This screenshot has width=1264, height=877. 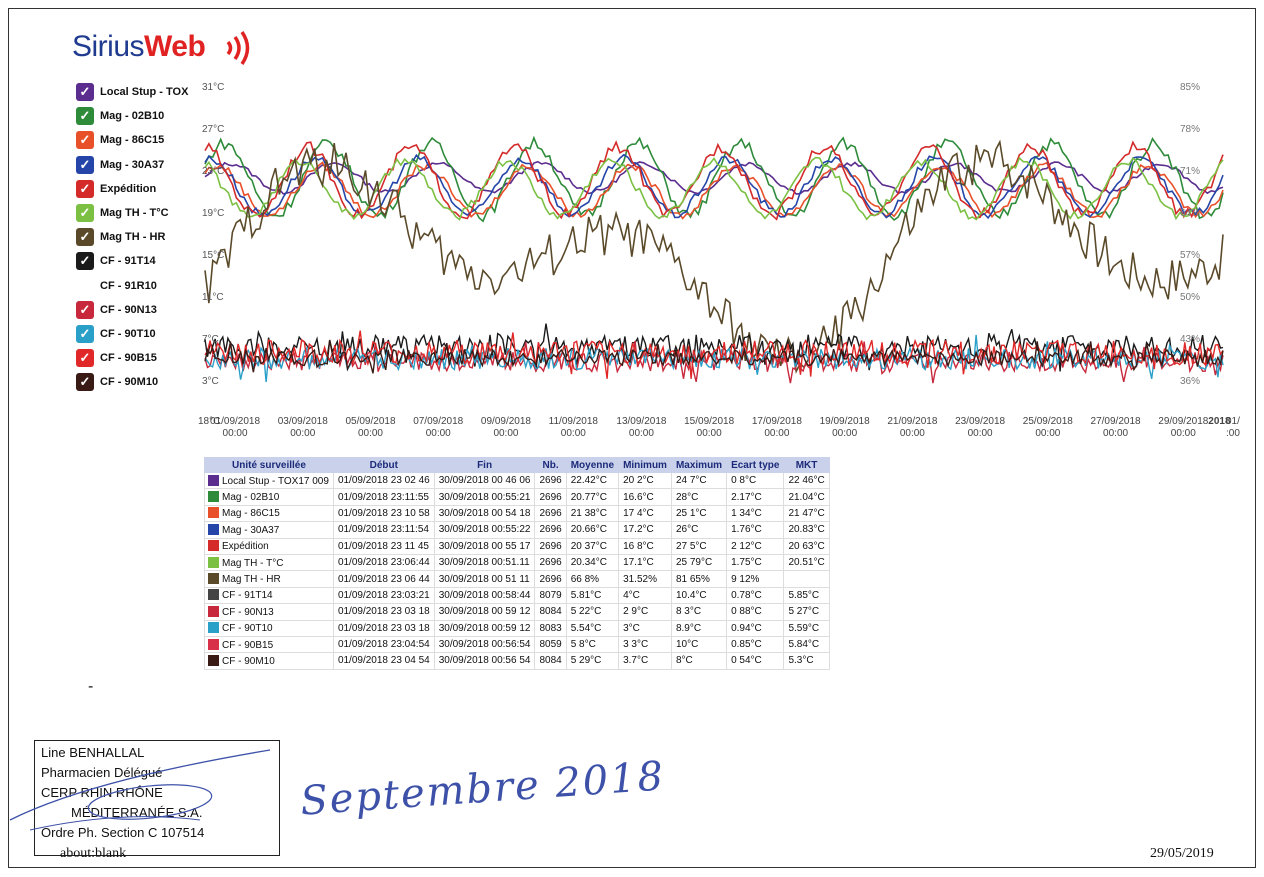 I want to click on table-cell: 01/09/2018 23 04 54, so click(x=383, y=661).